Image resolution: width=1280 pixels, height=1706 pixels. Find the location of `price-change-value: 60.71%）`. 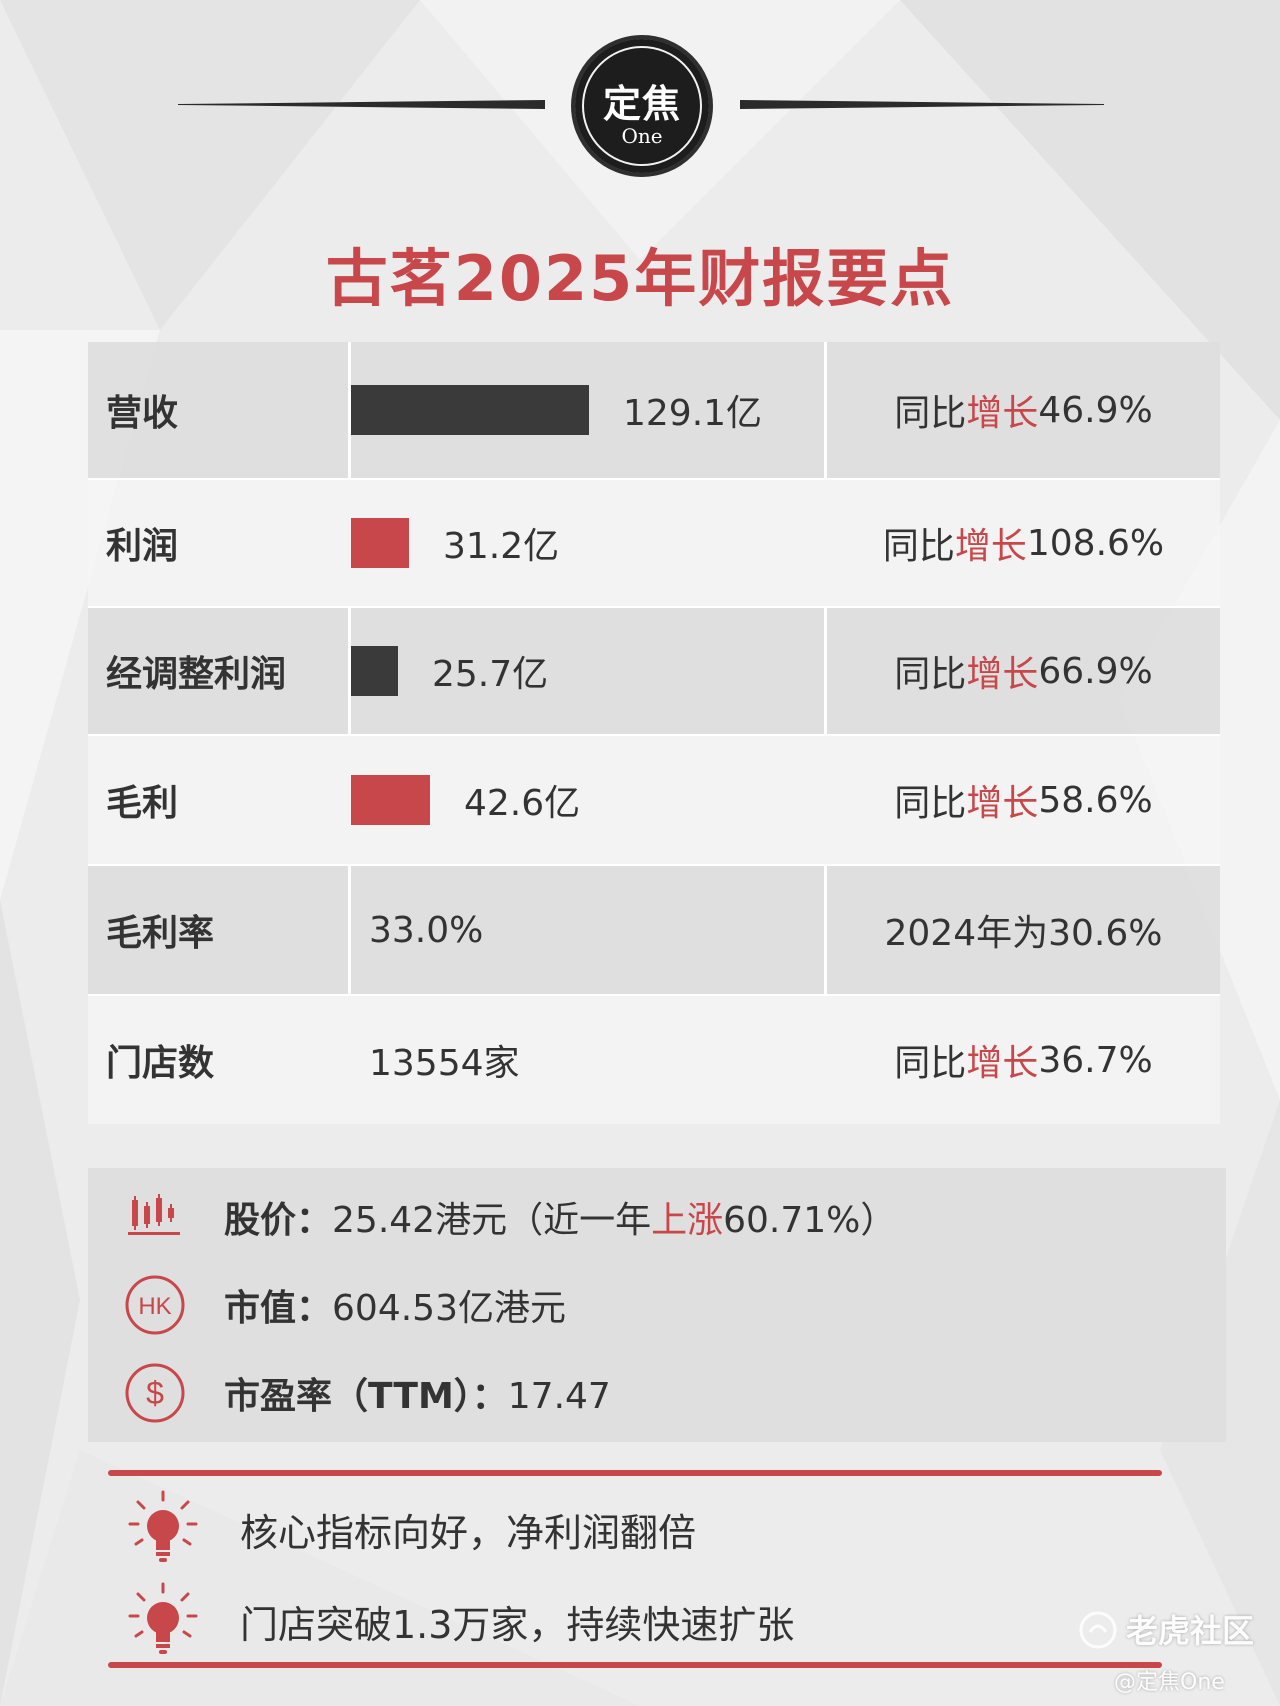

price-change-value: 60.71%） is located at coordinates (810, 1220).